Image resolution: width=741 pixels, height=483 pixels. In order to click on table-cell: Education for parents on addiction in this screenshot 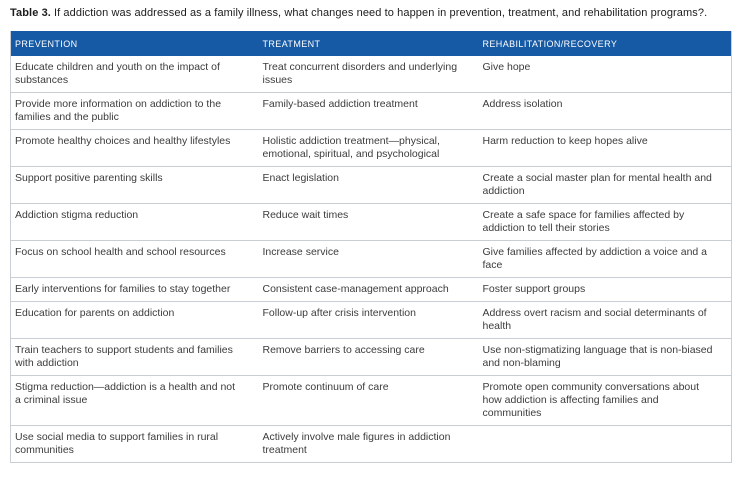, I will do `click(134, 320)`.